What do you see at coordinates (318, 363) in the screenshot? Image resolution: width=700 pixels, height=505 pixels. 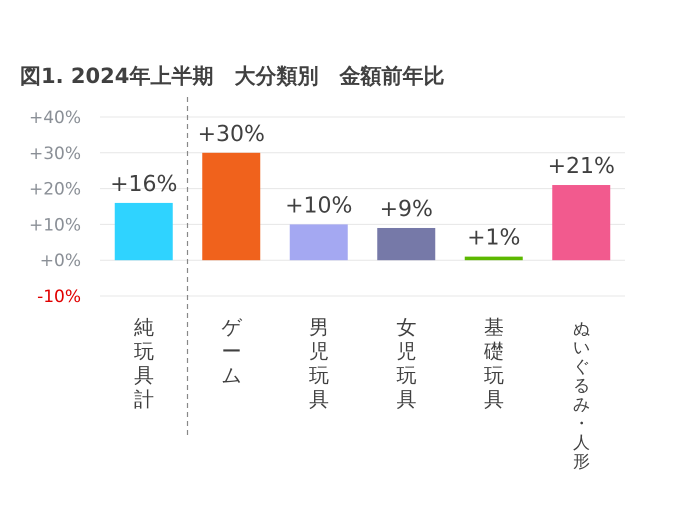 I see `x-tick-label: 男児玩具` at bounding box center [318, 363].